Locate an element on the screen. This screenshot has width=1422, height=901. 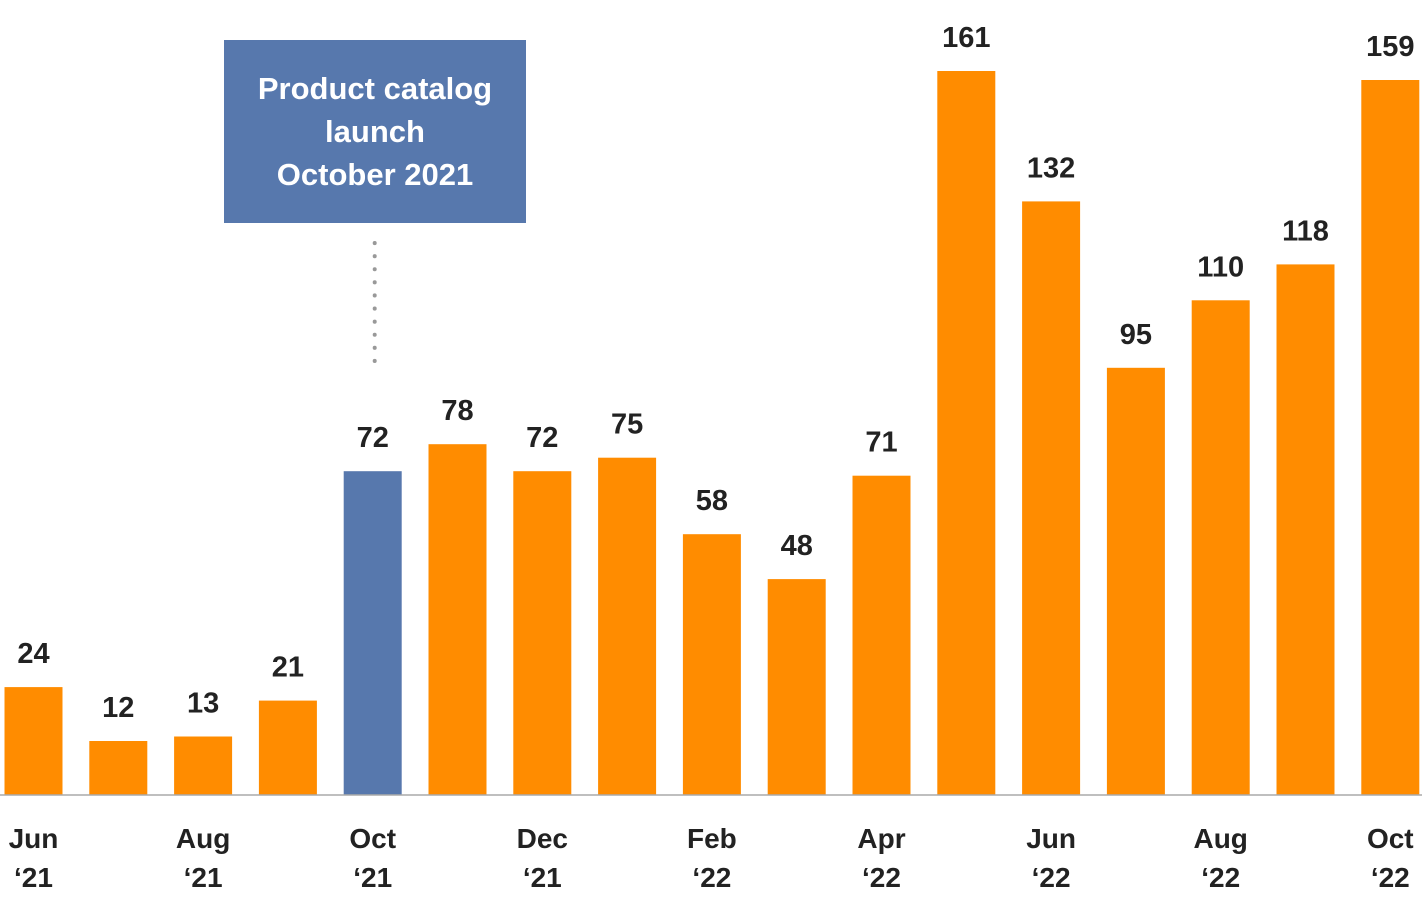
data-label-11: 161 is located at coordinates (966, 38).